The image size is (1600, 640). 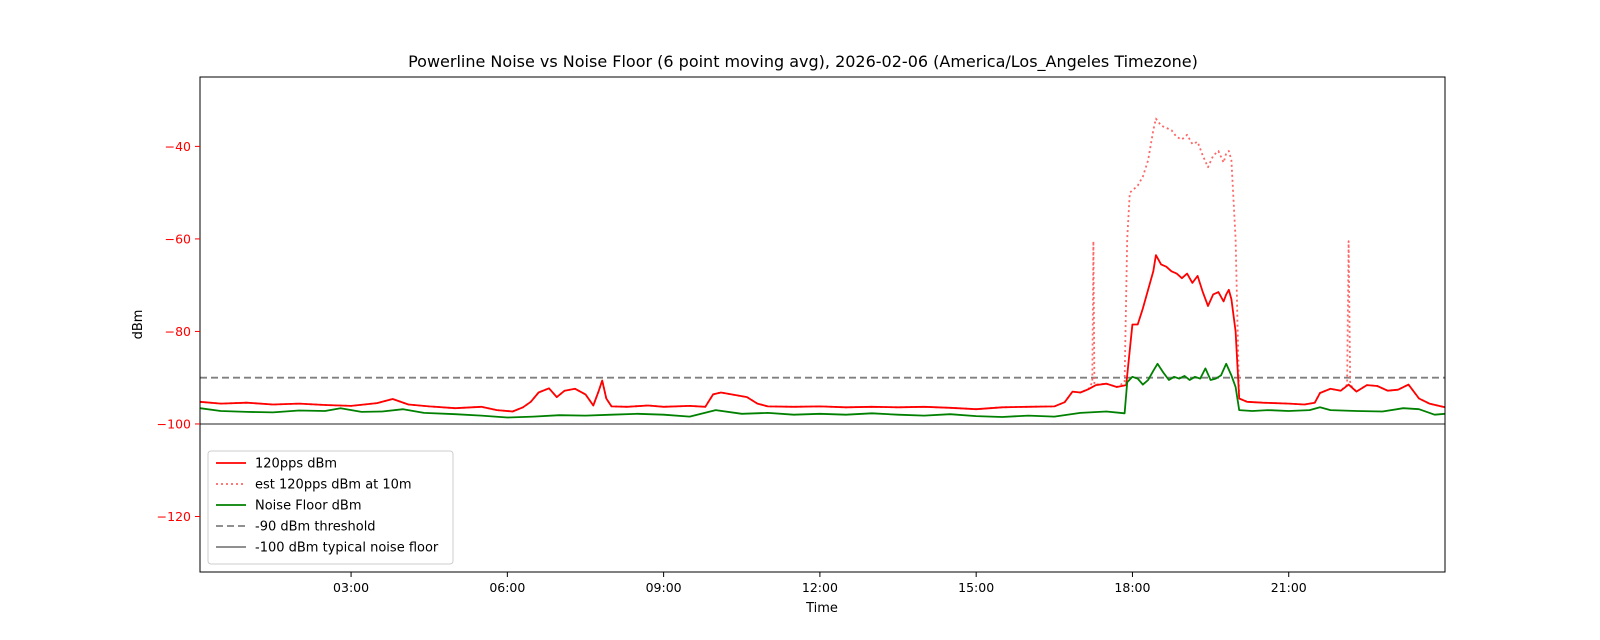 I want to click on y-tick-label: −40, so click(x=178, y=146).